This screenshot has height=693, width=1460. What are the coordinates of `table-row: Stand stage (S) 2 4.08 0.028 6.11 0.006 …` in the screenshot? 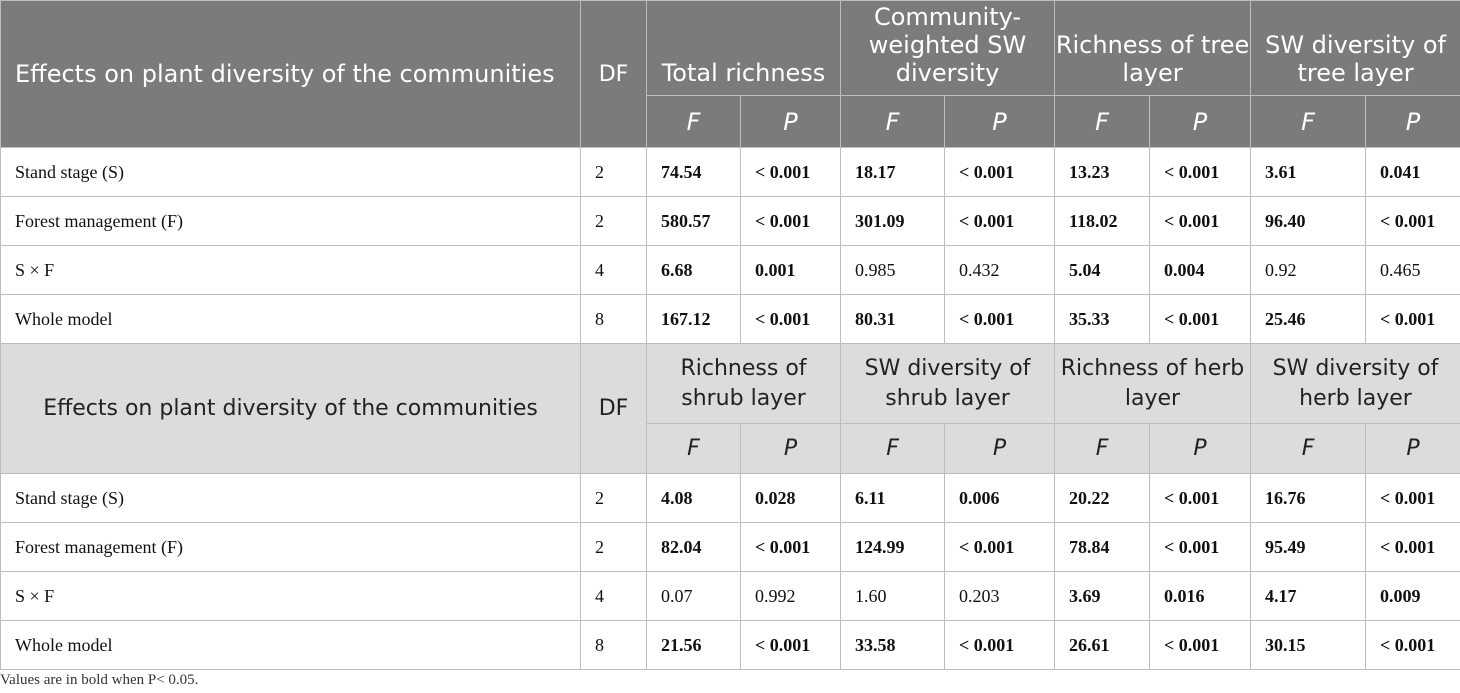 It's located at (730, 498).